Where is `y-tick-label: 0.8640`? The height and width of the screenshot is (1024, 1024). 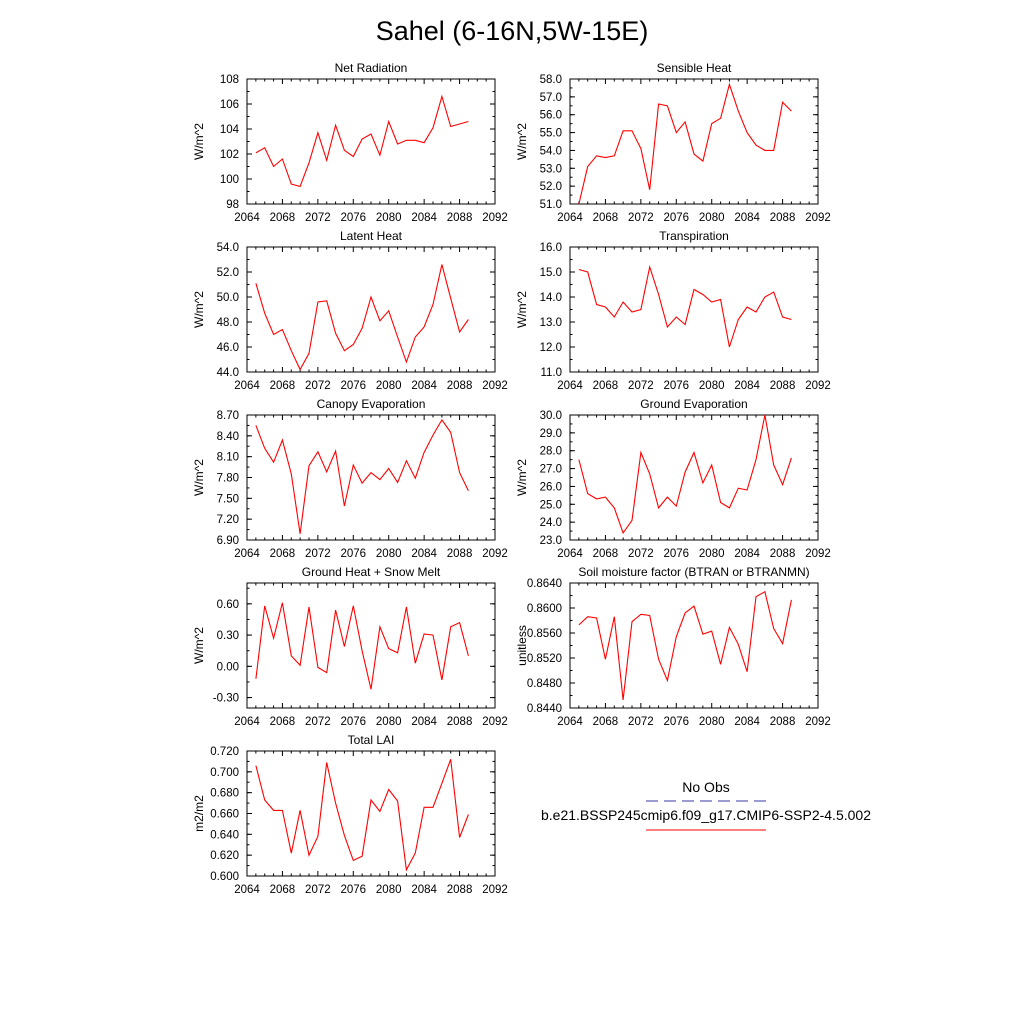
y-tick-label: 0.8640 is located at coordinates (544, 584).